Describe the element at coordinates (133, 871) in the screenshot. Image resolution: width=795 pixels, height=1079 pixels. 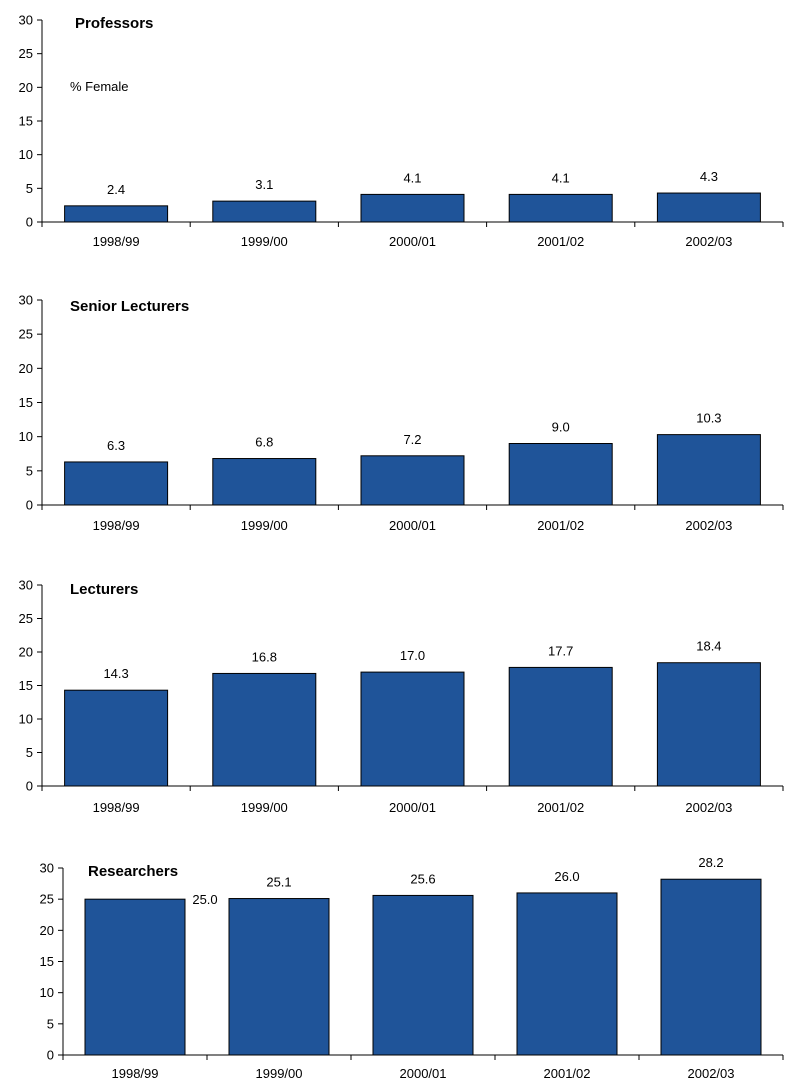
I see `chart-title: Researchers` at that location.